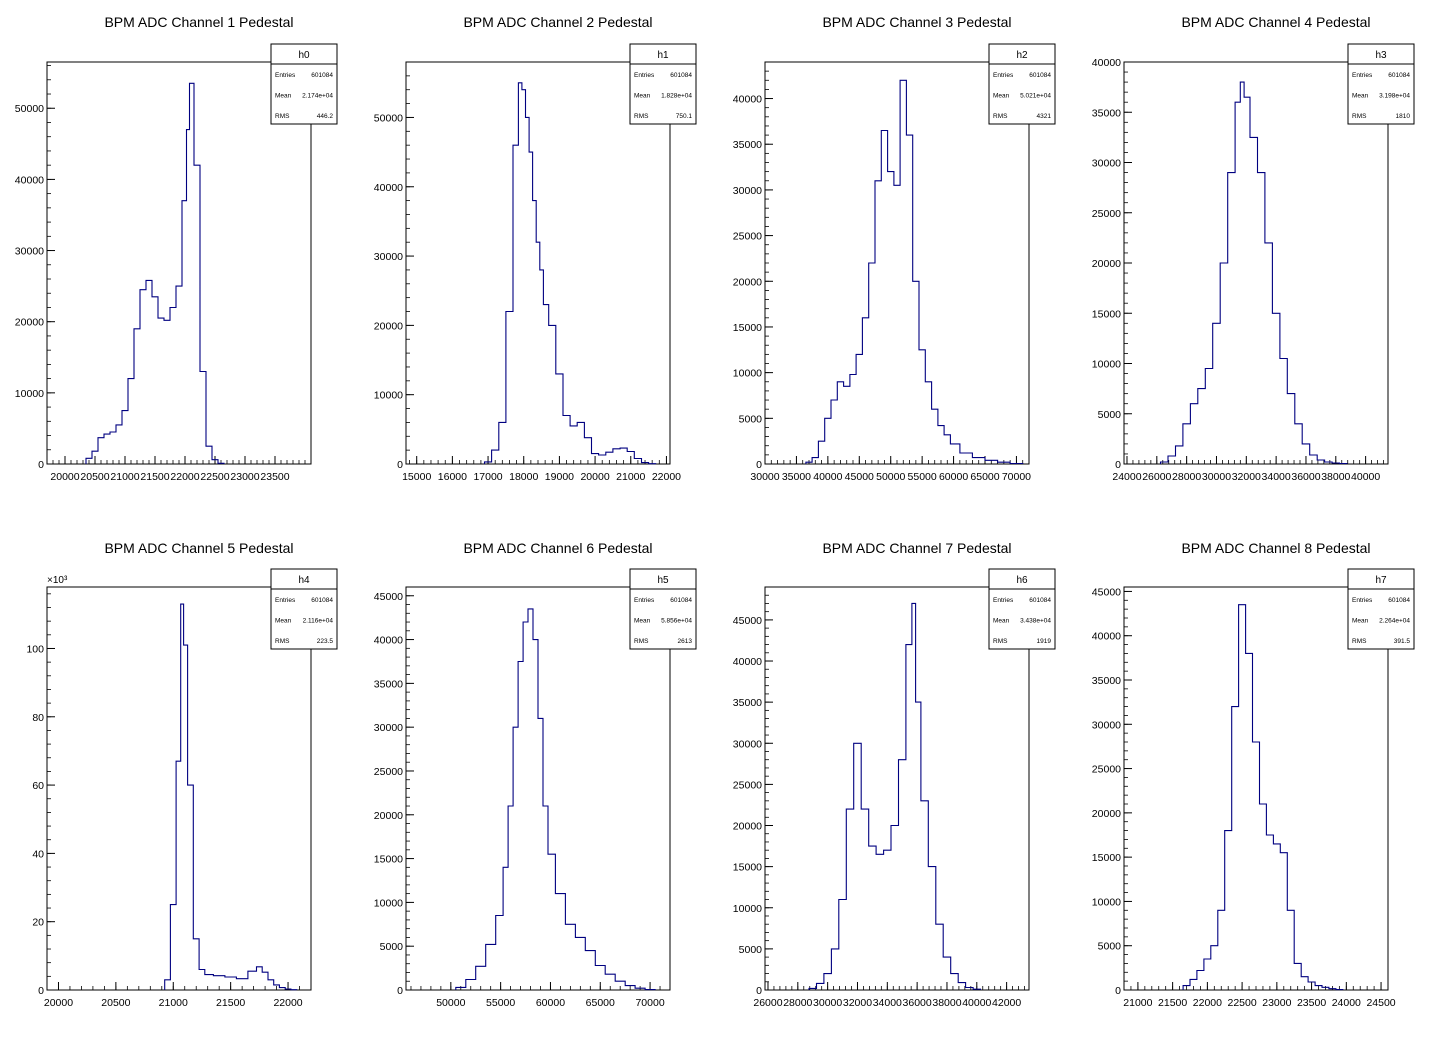  What do you see at coordinates (663, 55) in the screenshot?
I see `stats-histogram-name: h1` at bounding box center [663, 55].